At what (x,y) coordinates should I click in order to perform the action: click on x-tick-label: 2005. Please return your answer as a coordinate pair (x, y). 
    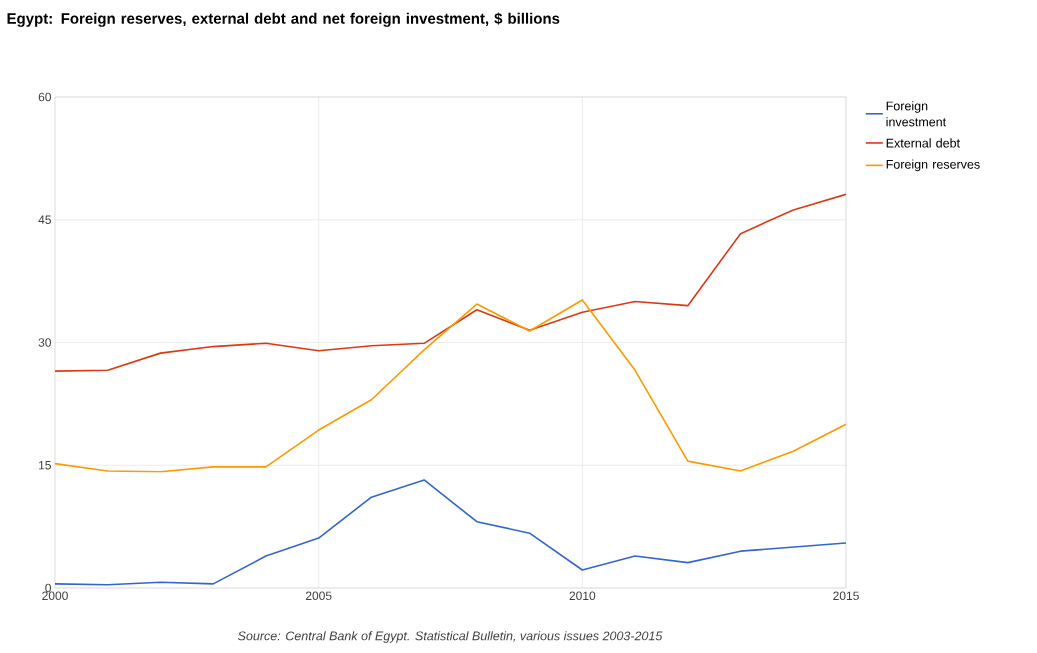
    Looking at the image, I should click on (318, 596).